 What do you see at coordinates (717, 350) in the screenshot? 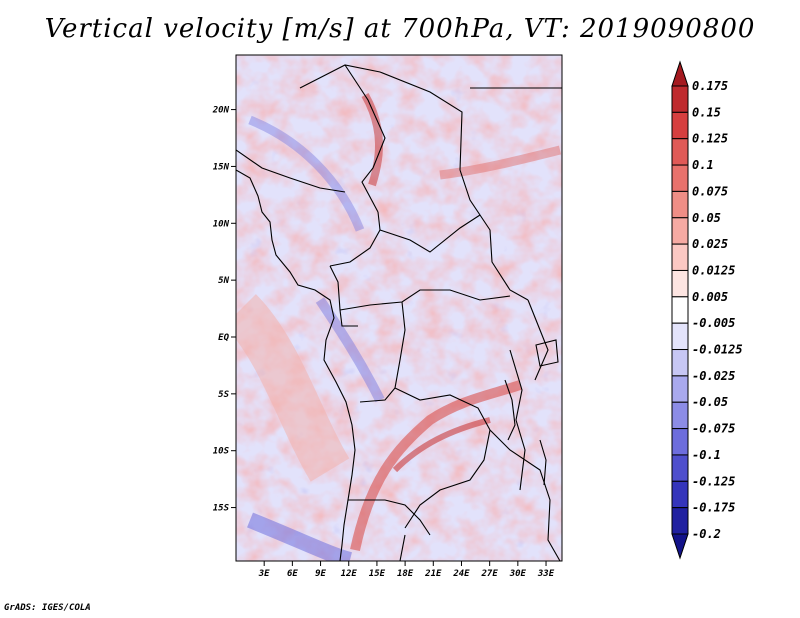
I see `colorbar-label: -0.0125` at bounding box center [717, 350].